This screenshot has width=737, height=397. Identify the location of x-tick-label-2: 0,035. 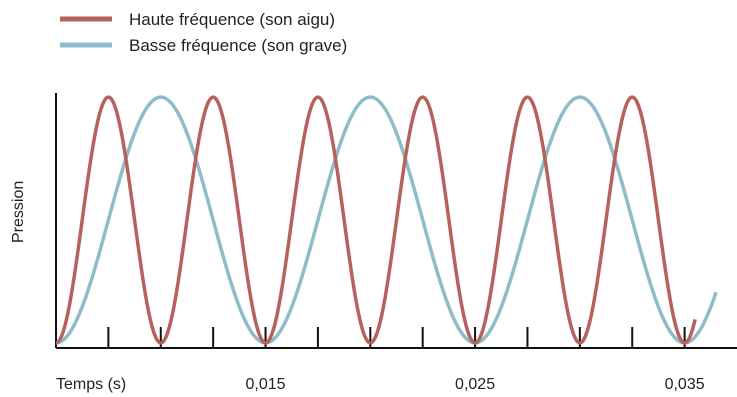
(685, 384).